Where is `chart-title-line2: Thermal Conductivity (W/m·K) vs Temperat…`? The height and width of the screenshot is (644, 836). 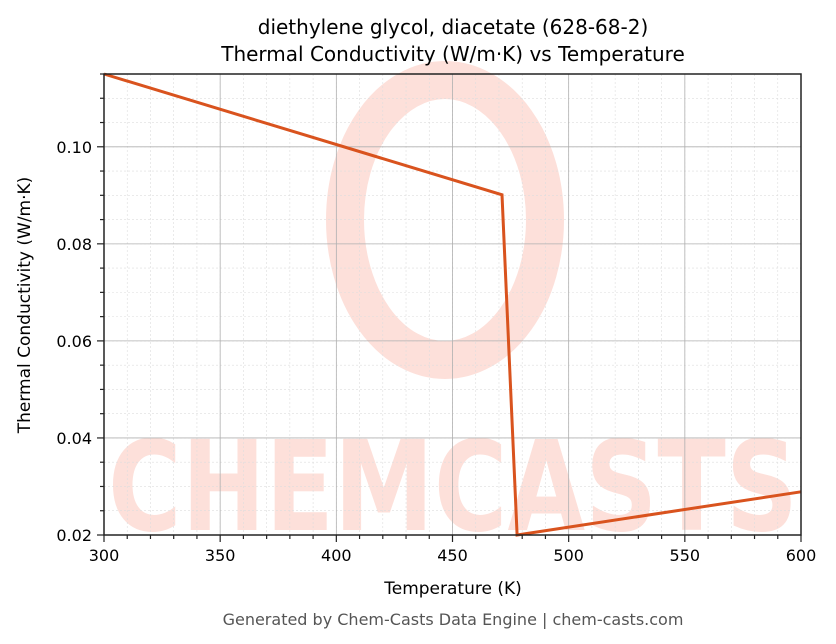 chart-title-line2: Thermal Conductivity (W/m·K) vs Temperat… is located at coordinates (452, 54).